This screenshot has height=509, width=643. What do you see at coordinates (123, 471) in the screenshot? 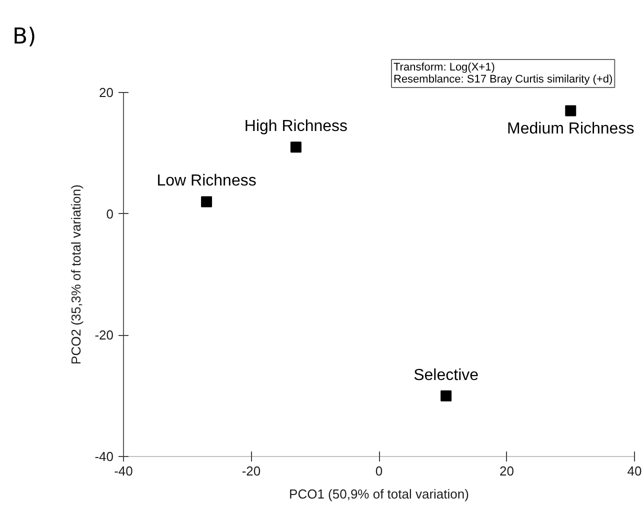
I see `x-tick-label: -40` at bounding box center [123, 471].